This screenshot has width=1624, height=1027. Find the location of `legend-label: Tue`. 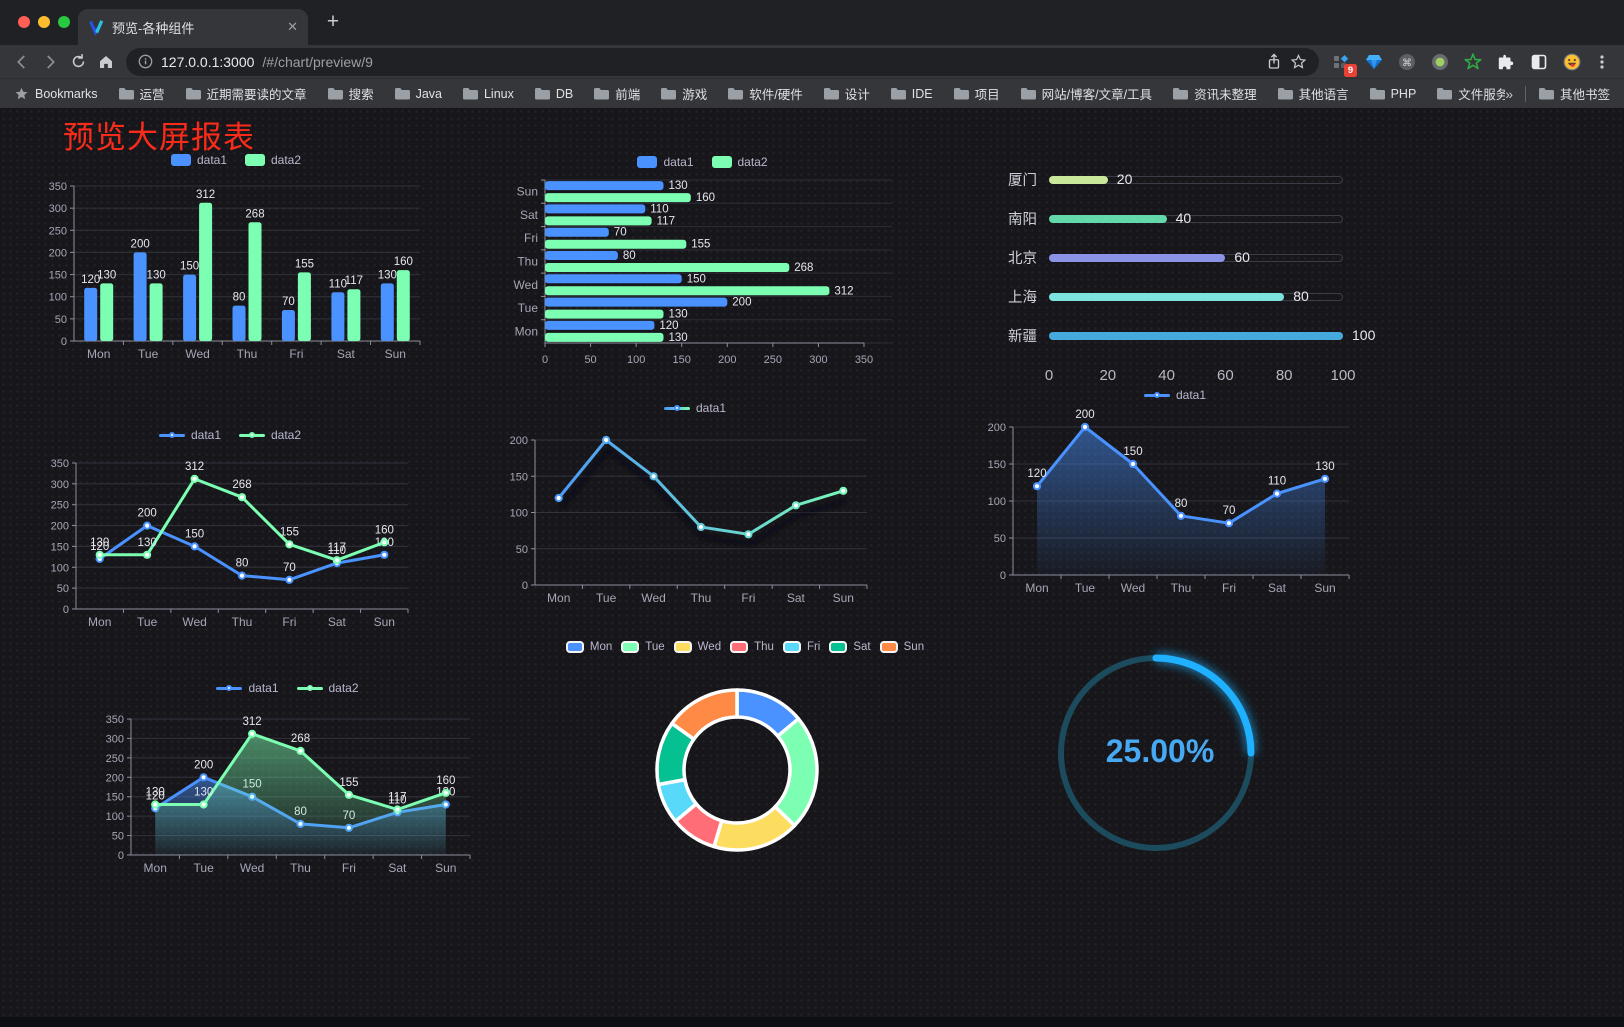

legend-label: Tue is located at coordinates (655, 647).